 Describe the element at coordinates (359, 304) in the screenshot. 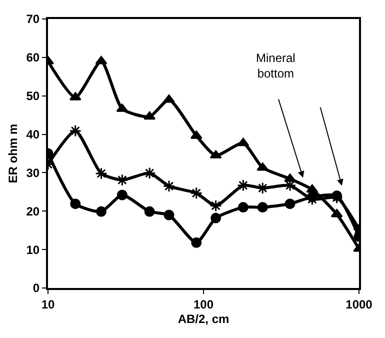

I see `x-tick-label: 1000` at that location.